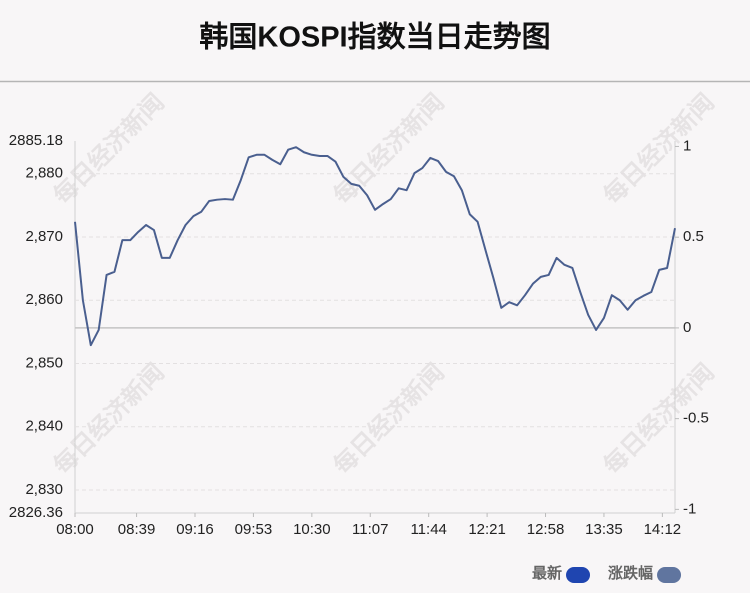 This screenshot has height=593, width=750. Describe the element at coordinates (44, 362) in the screenshot. I see `y-tick-label: 2,850` at that location.